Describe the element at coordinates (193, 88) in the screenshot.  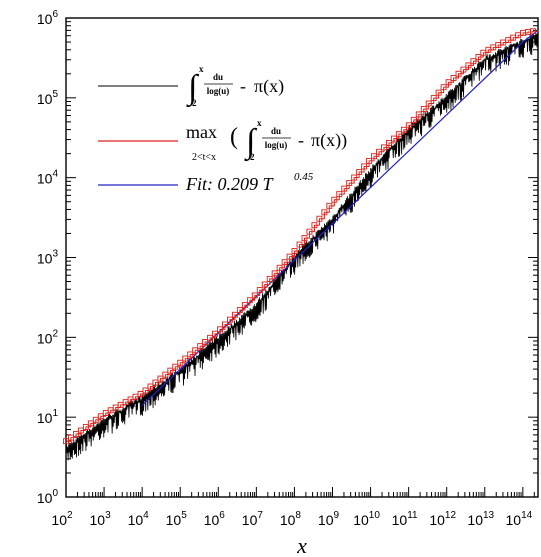
I see `legend-black-integral-sign: ∫` at that location.